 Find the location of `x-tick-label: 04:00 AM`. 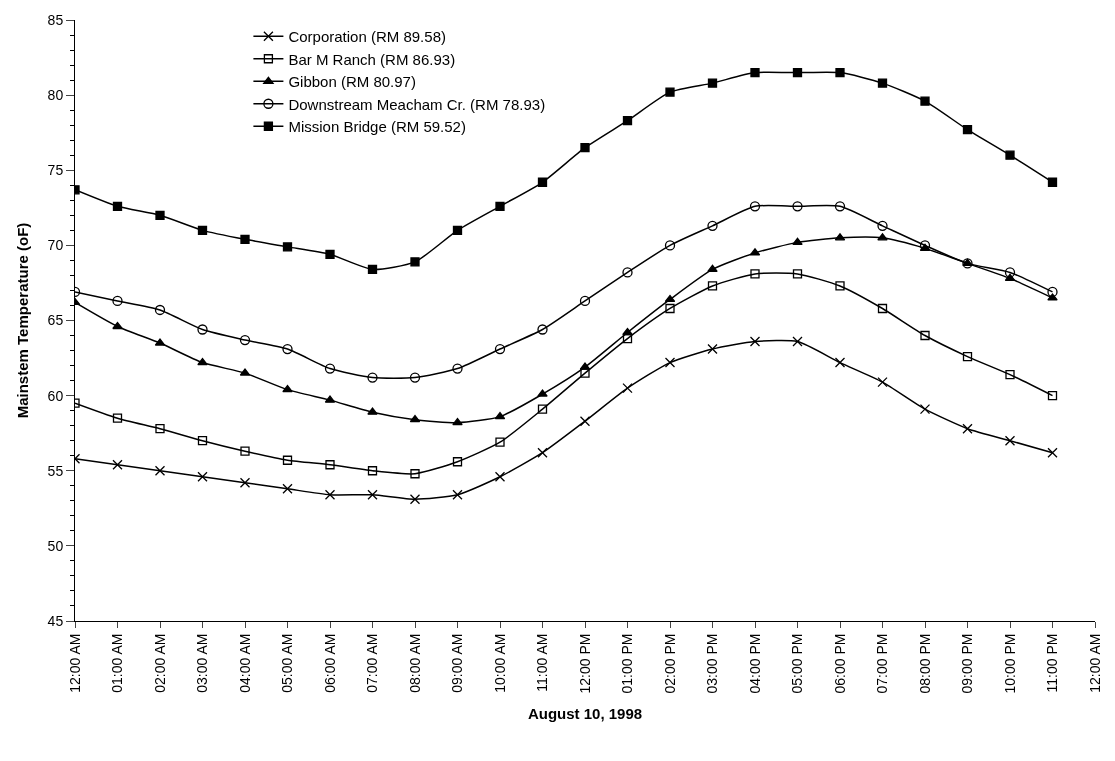

x-tick-label: 04:00 AM is located at coordinates (244, 663).